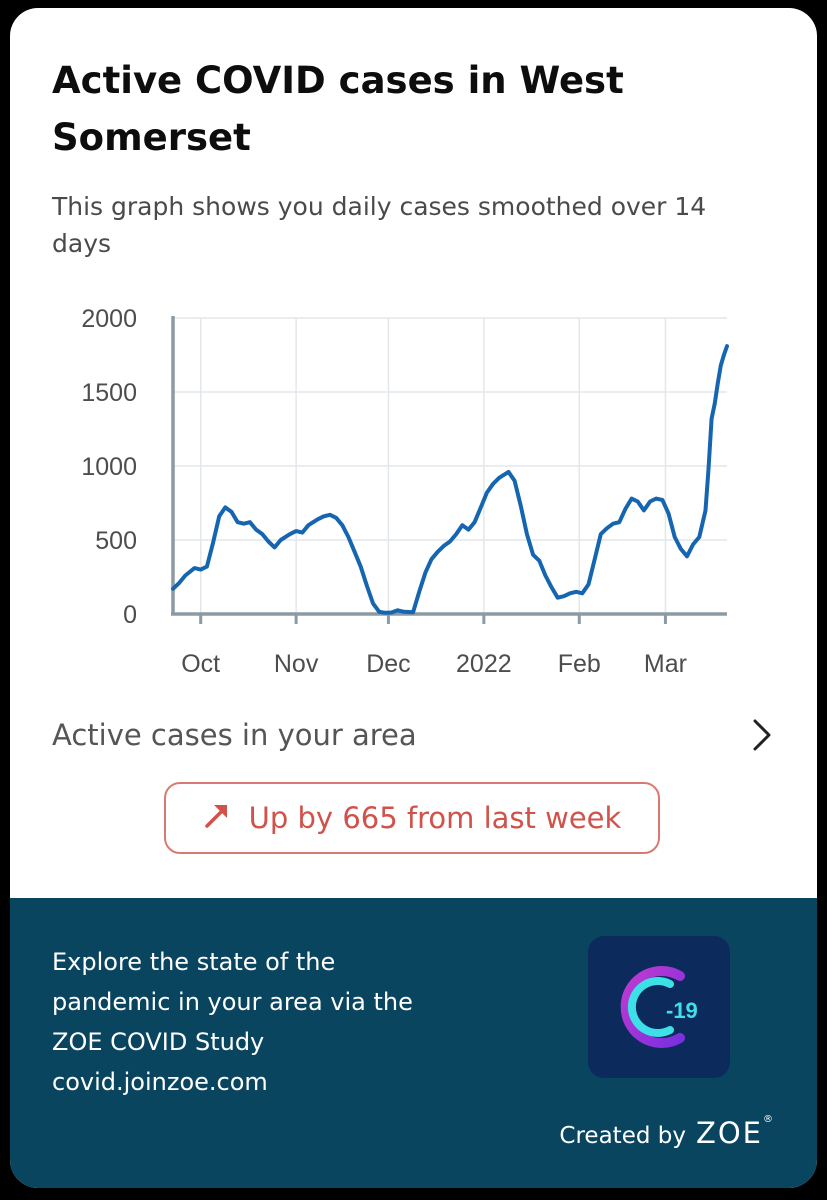 This screenshot has height=1200, width=827. Describe the element at coordinates (160, 1082) in the screenshot. I see `promo-link: covid.joinzoe.com` at that location.